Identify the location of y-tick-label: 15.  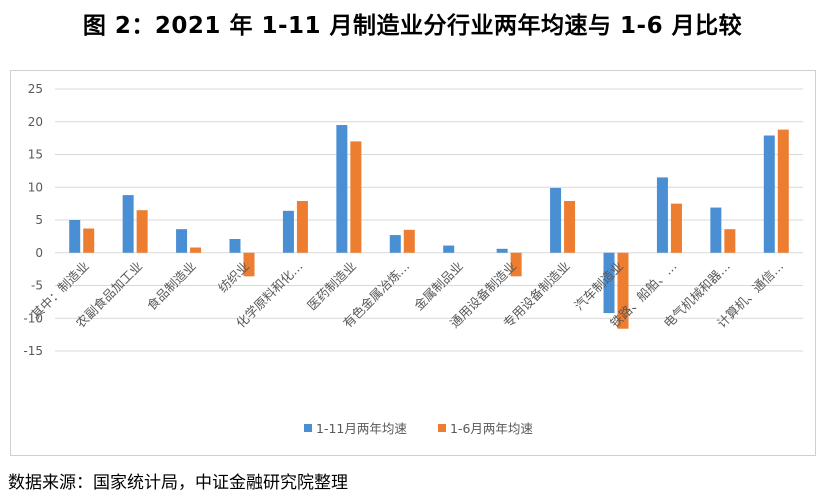
(35, 155).